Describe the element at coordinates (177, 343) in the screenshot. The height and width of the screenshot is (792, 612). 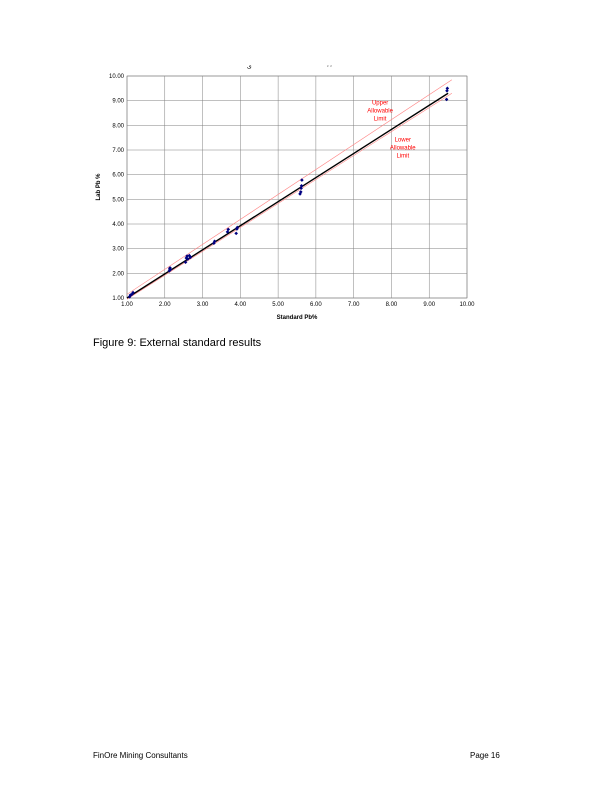
I see `figure-caption: Figure 9: External standard results` at that location.